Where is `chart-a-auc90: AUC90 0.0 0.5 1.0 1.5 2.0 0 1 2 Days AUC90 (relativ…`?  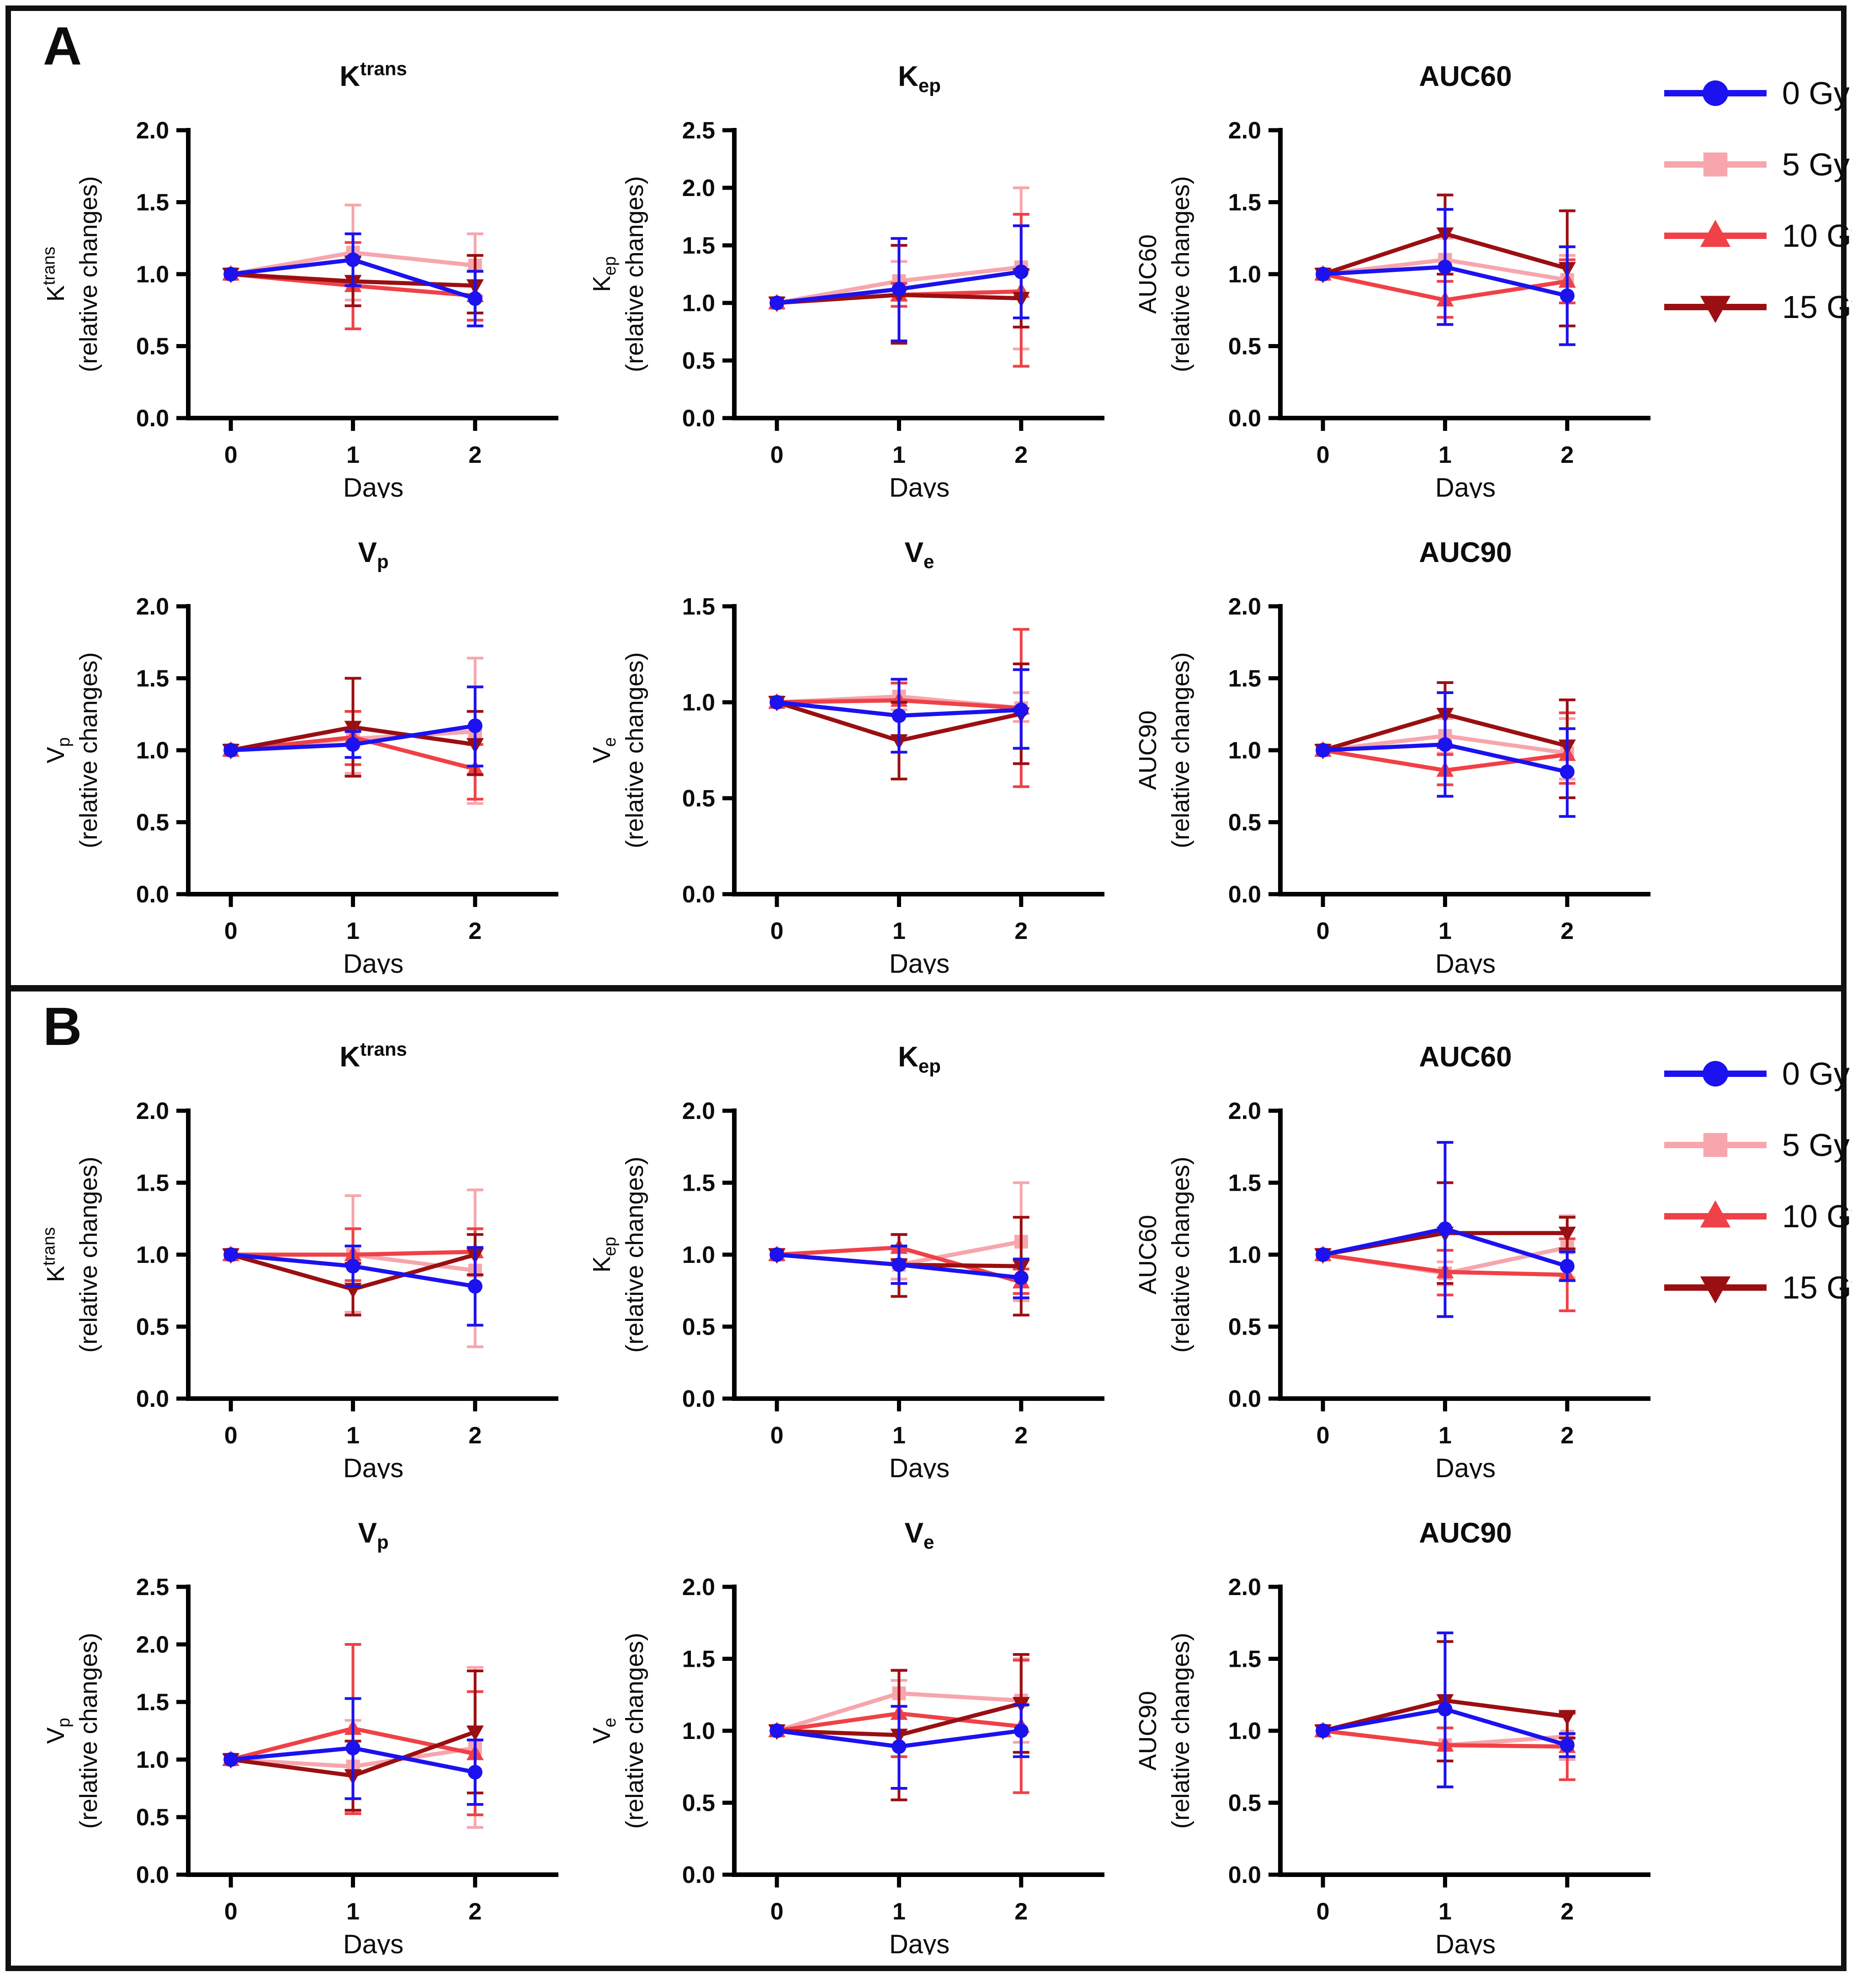 chart-a-auc90: AUC90 0.0 0.5 1.0 1.5 2.0 0 1 2 Days AUC90 (relativ… is located at coordinates (1399, 739).